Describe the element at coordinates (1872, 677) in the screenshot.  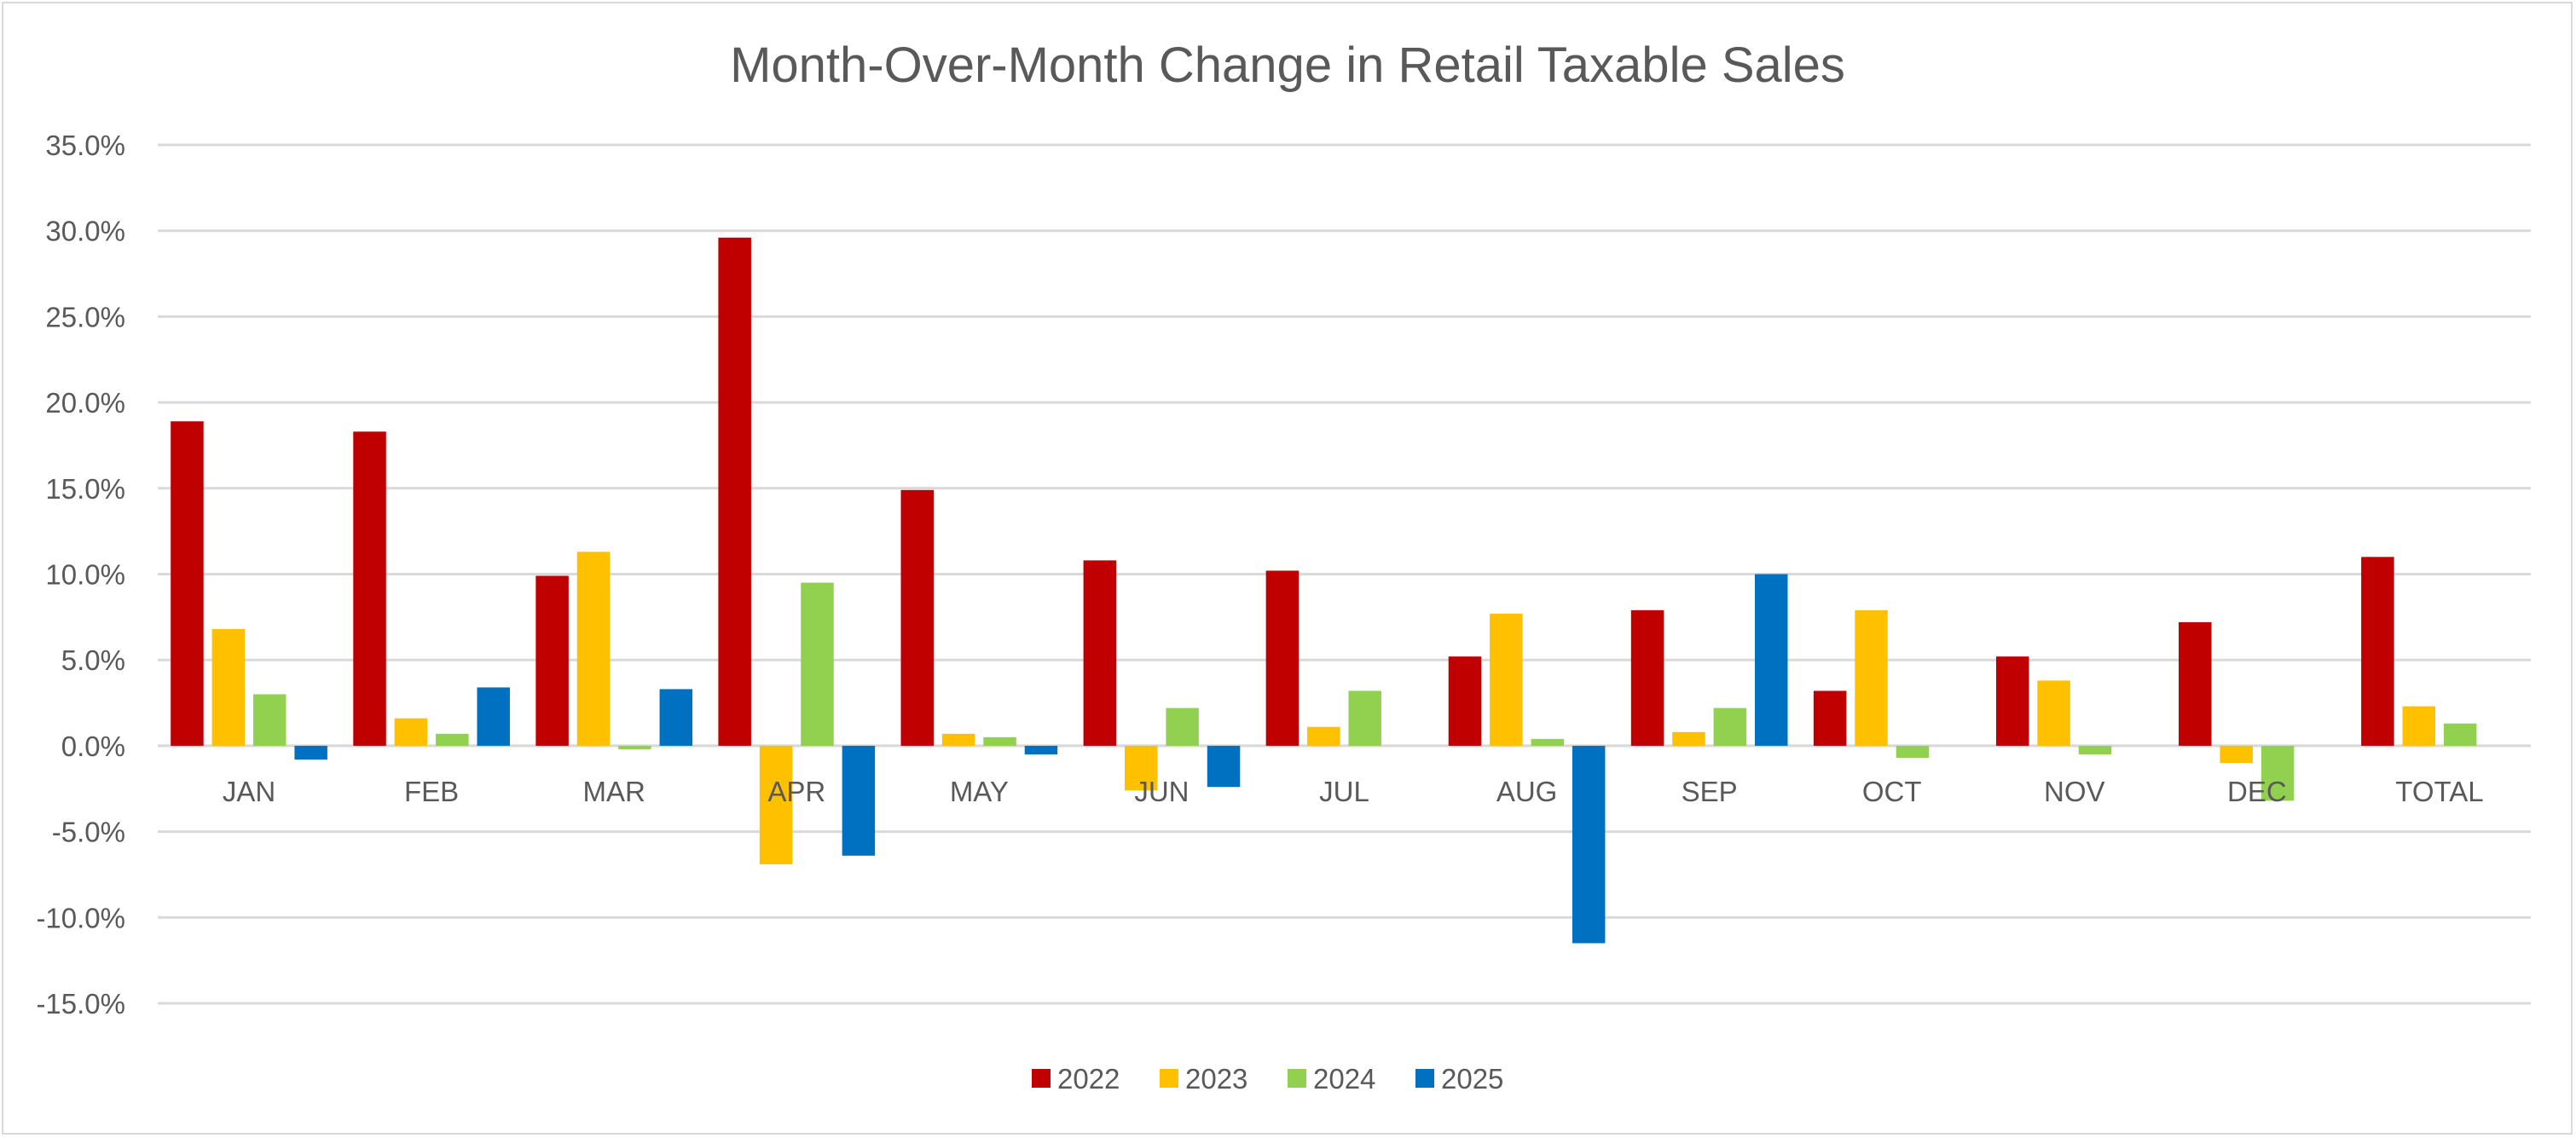
I see `bar-2023-oct` at that location.